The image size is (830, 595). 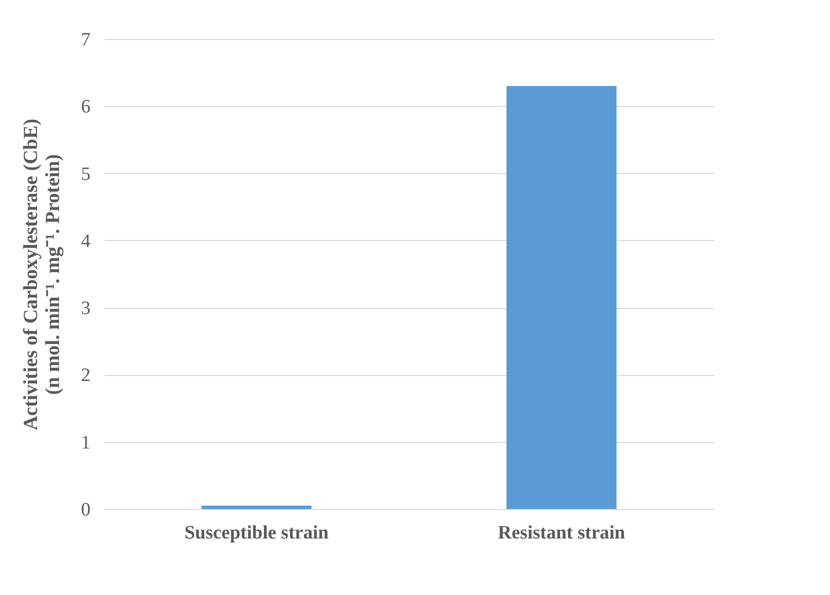 I want to click on y-tick-label: 7, so click(x=85, y=40).